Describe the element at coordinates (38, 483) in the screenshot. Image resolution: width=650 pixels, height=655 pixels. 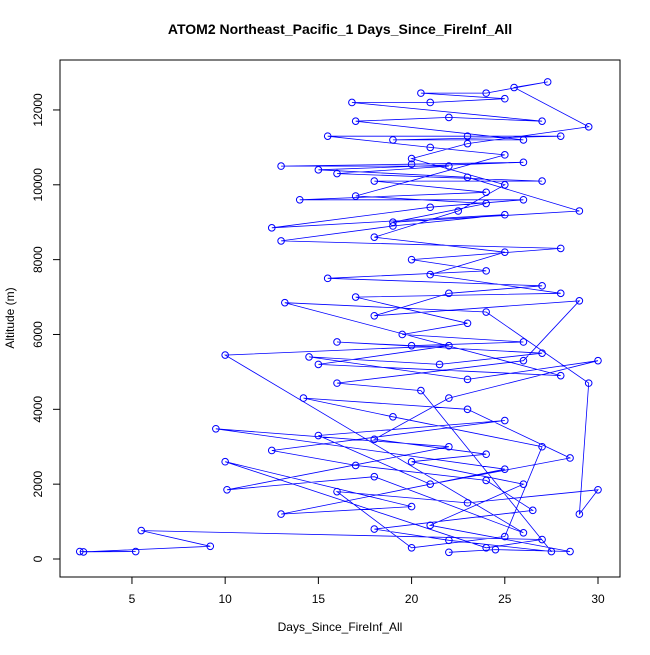
I see `y-tick-label: 2000` at that location.